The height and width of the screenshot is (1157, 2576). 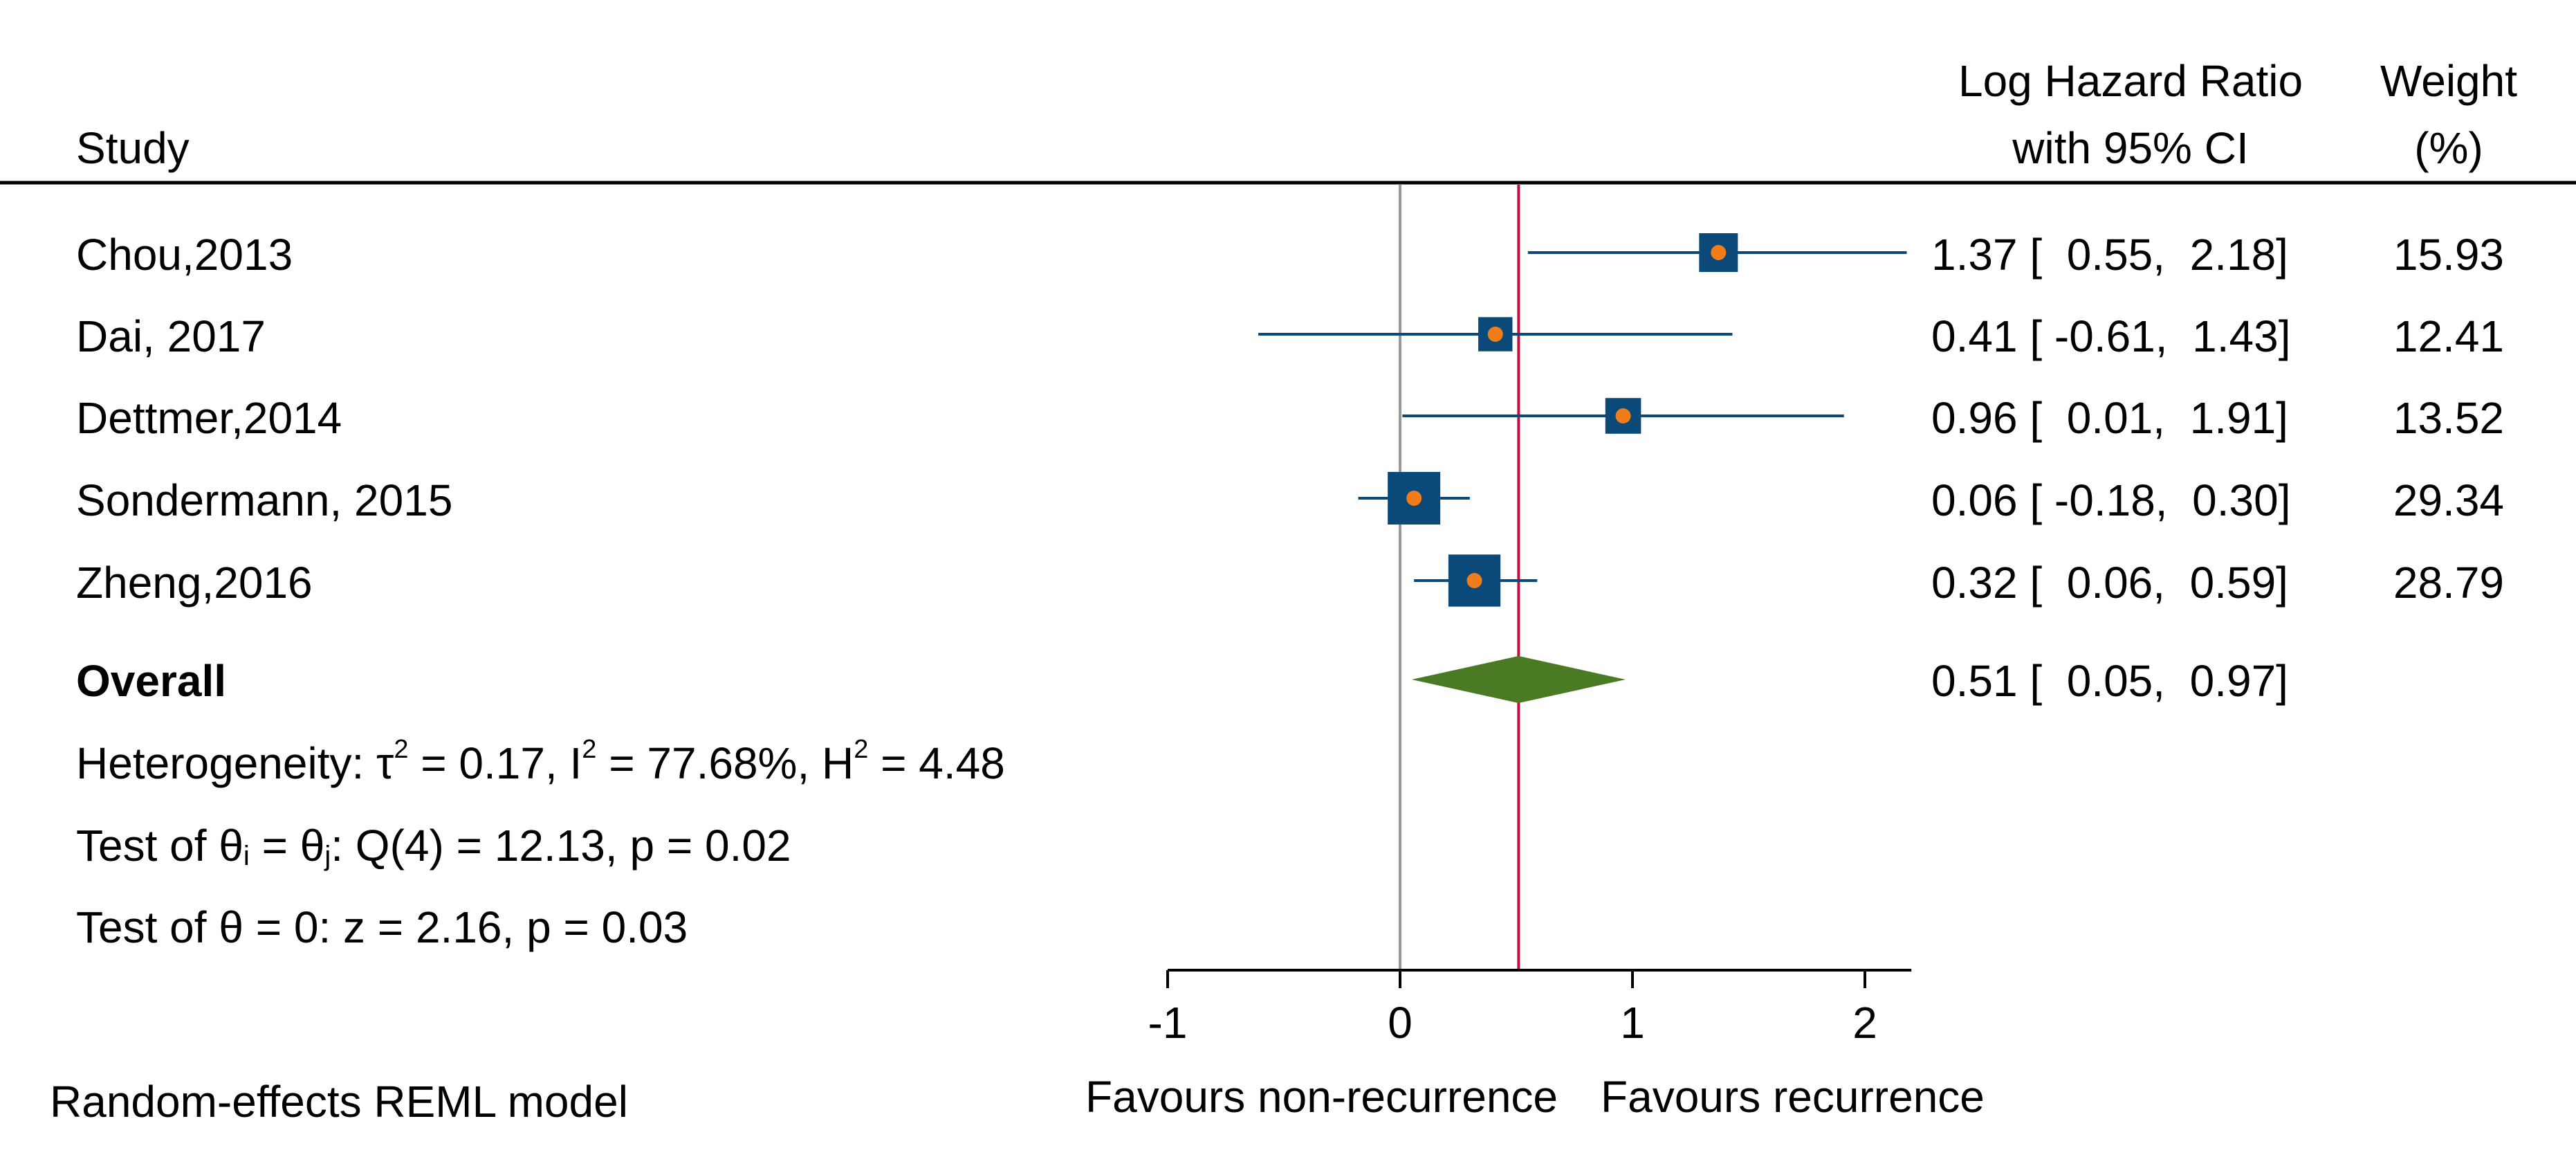 I want to click on x-axis-ticks: -1 0 1 2, so click(x=1512, y=1009).